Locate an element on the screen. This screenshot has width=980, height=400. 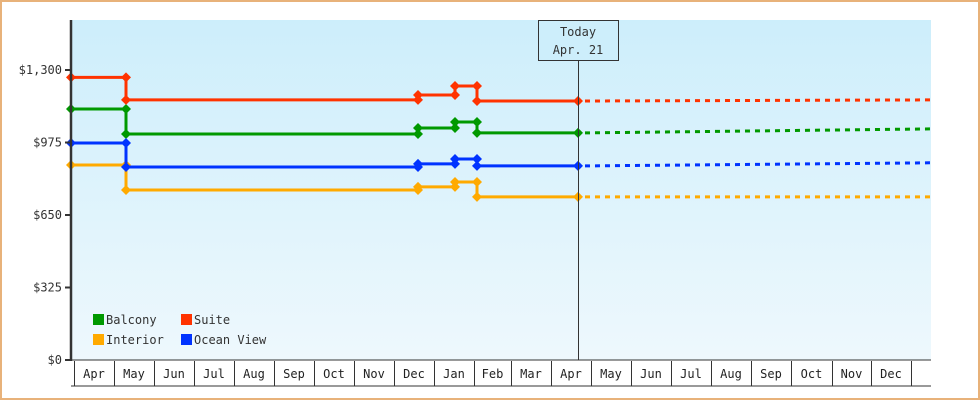
legend-item-balcony: Balcony is located at coordinates (125, 320).